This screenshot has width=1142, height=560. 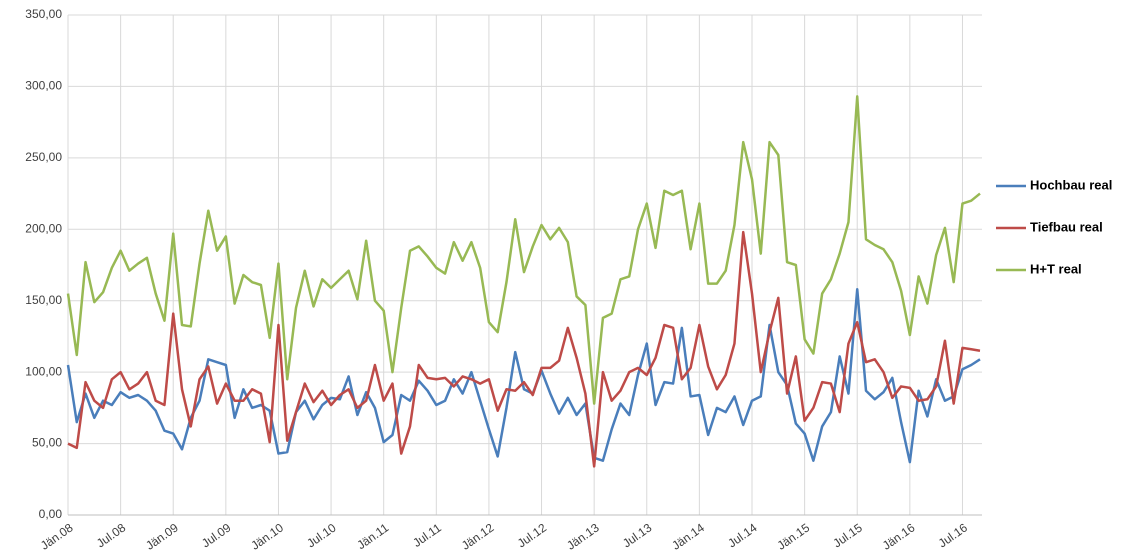 I want to click on x-tick-label: Jul.16, so click(x=953, y=535).